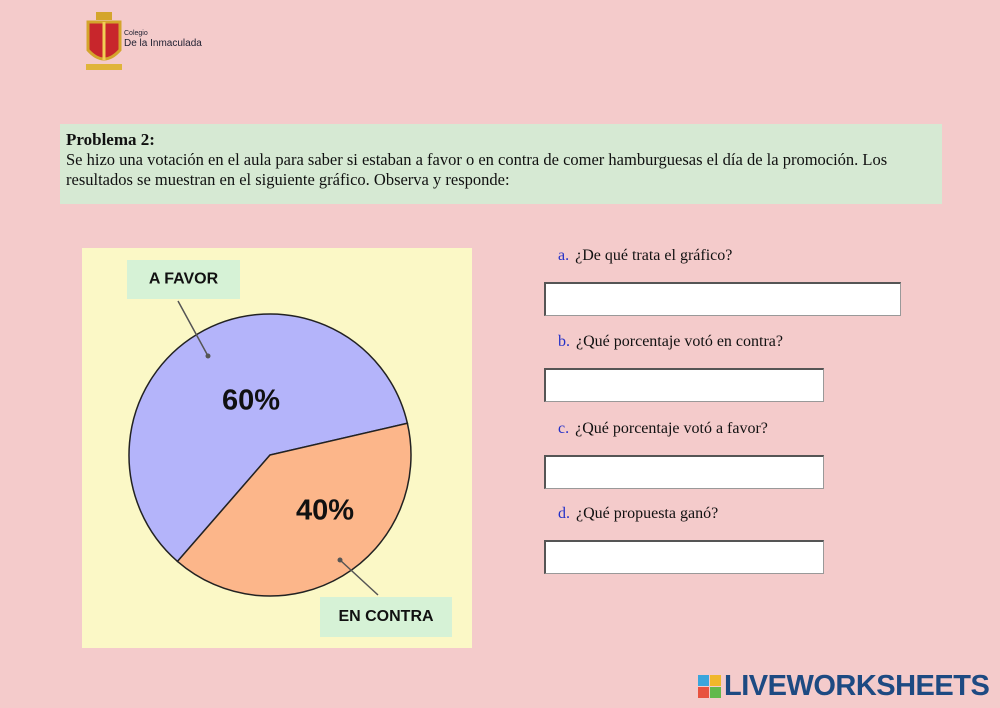  What do you see at coordinates (136, 33) in the screenshot?
I see `logo-line1: Colegio` at bounding box center [136, 33].